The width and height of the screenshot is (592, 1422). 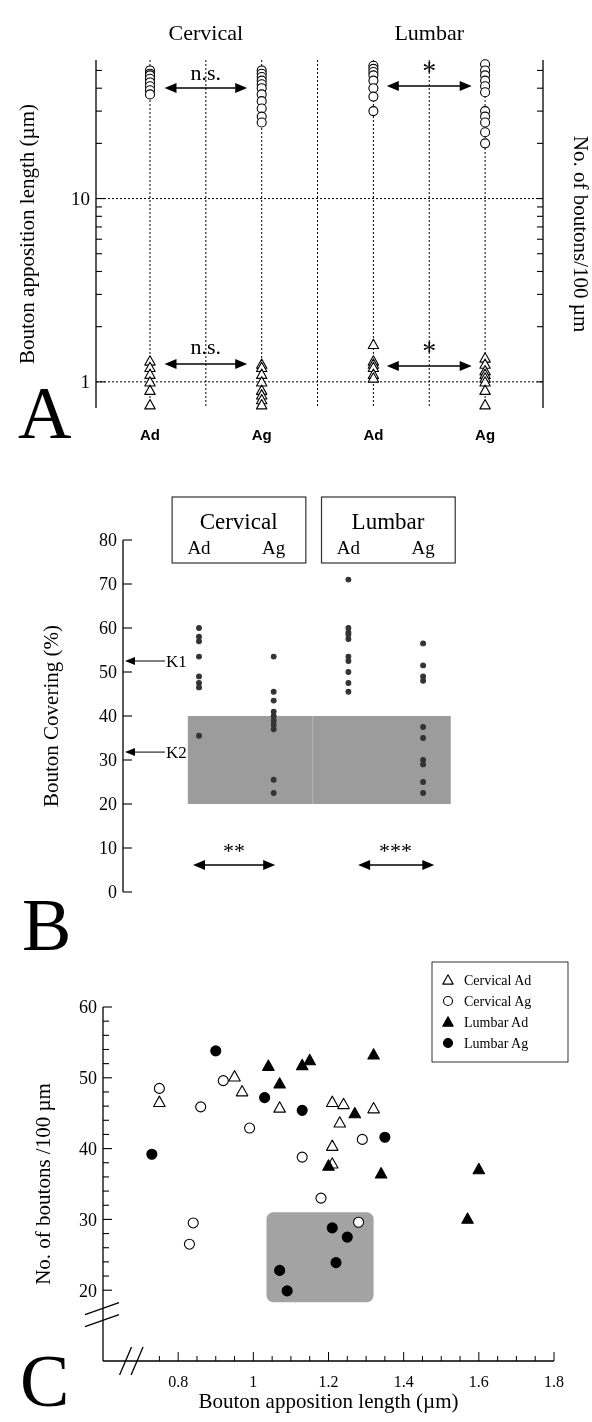 What do you see at coordinates (47, 925) in the screenshot?
I see `text: B` at bounding box center [47, 925].